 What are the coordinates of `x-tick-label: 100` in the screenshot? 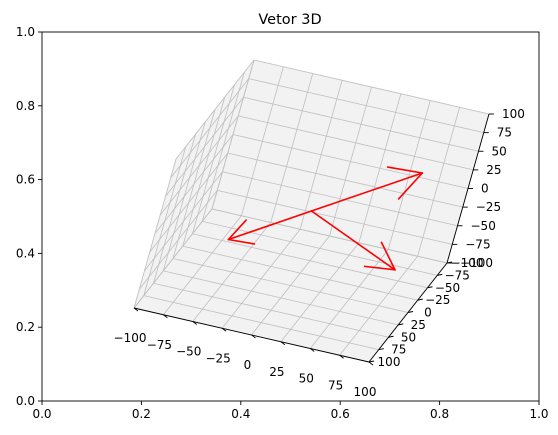 It's located at (365, 392).